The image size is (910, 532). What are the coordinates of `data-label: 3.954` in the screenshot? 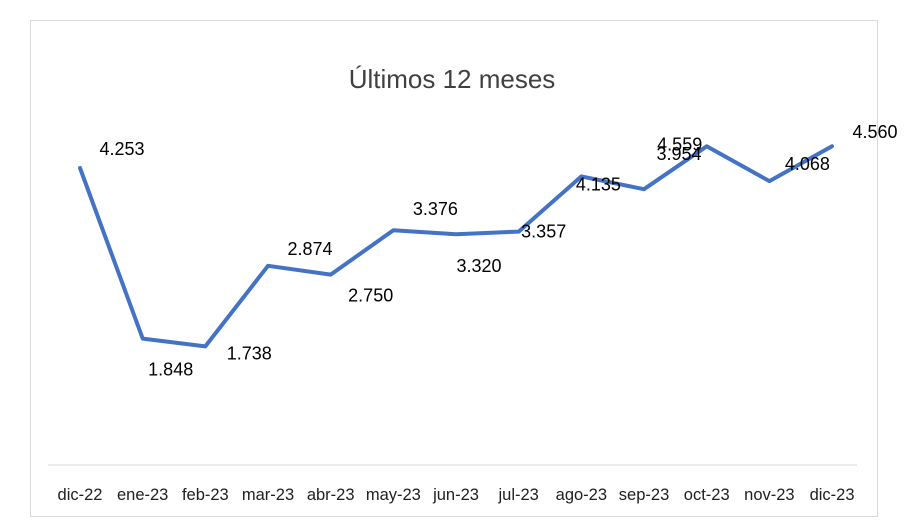 It's located at (678, 154).